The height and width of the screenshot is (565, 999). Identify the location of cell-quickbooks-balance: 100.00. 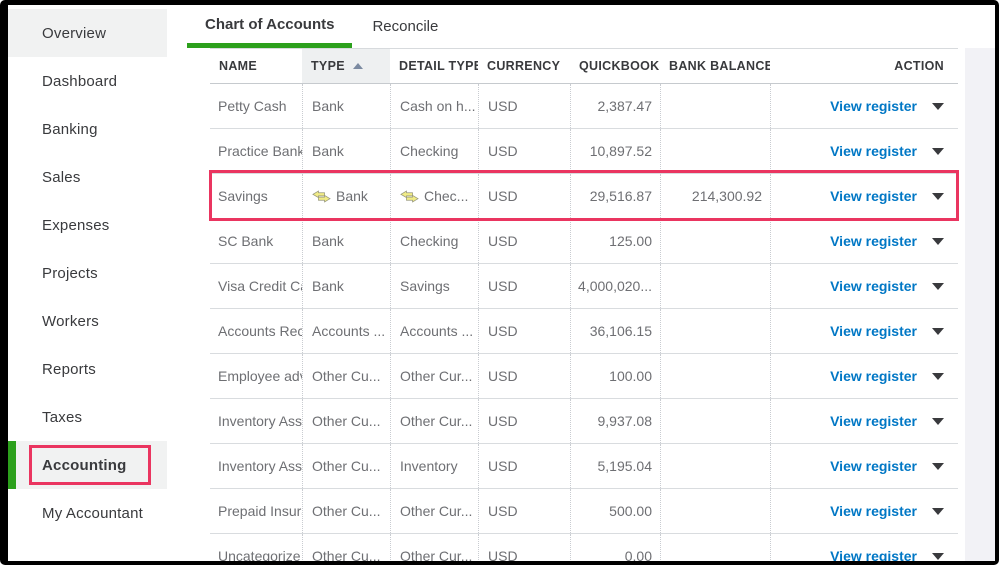
(615, 376).